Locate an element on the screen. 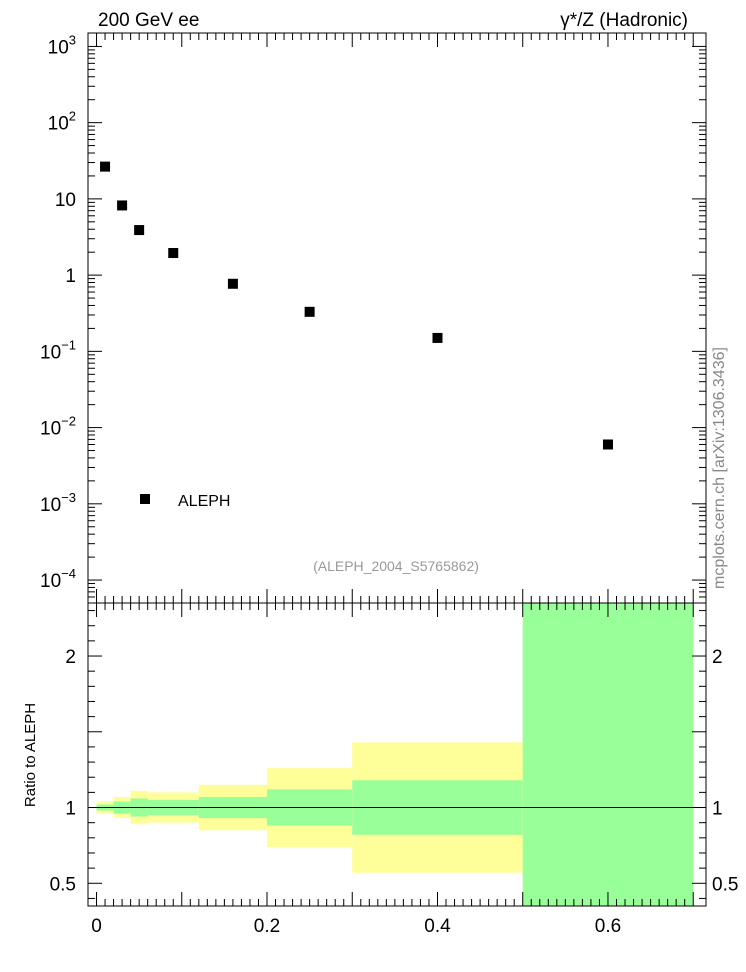 This screenshot has width=746, height=972. analysis-annotation: (ALEPH_2004_S5765862) is located at coordinates (396, 566).